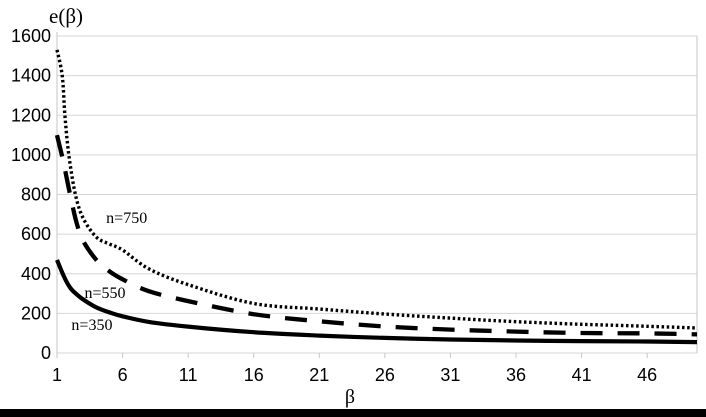 This screenshot has width=706, height=417. What do you see at coordinates (36, 234) in the screenshot?
I see `y-tick-label-600: 600` at bounding box center [36, 234].